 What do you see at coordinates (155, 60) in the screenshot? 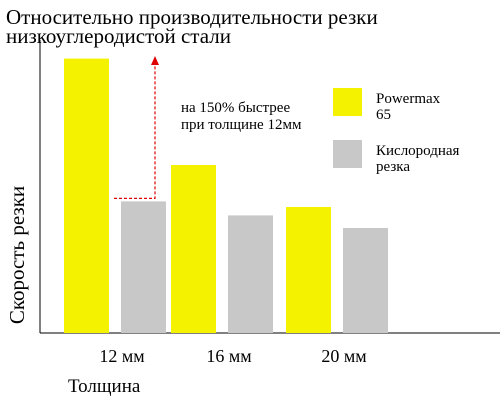
I see `arrow-head` at bounding box center [155, 60].